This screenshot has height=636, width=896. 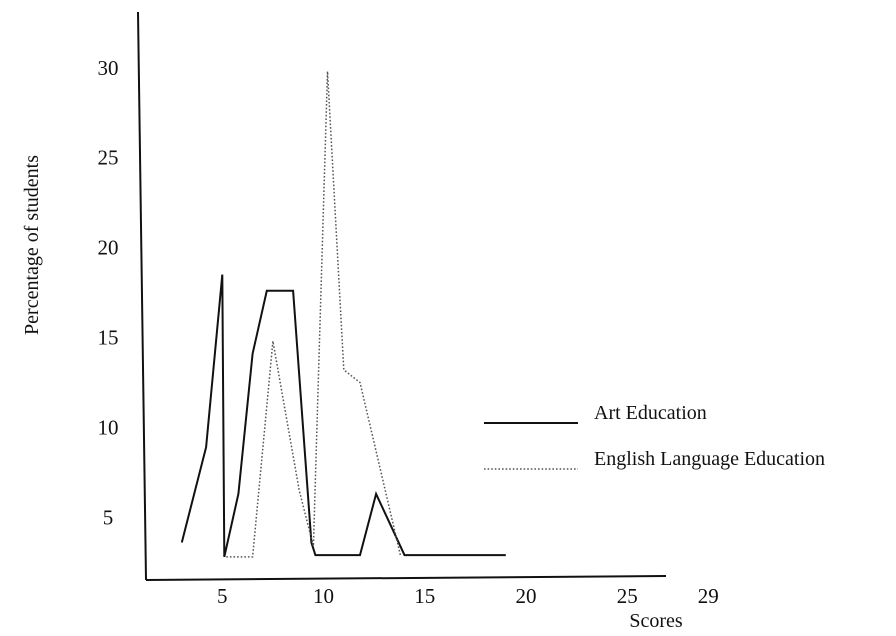 I want to click on legend-label-1: English Language Education, so click(x=709, y=459).